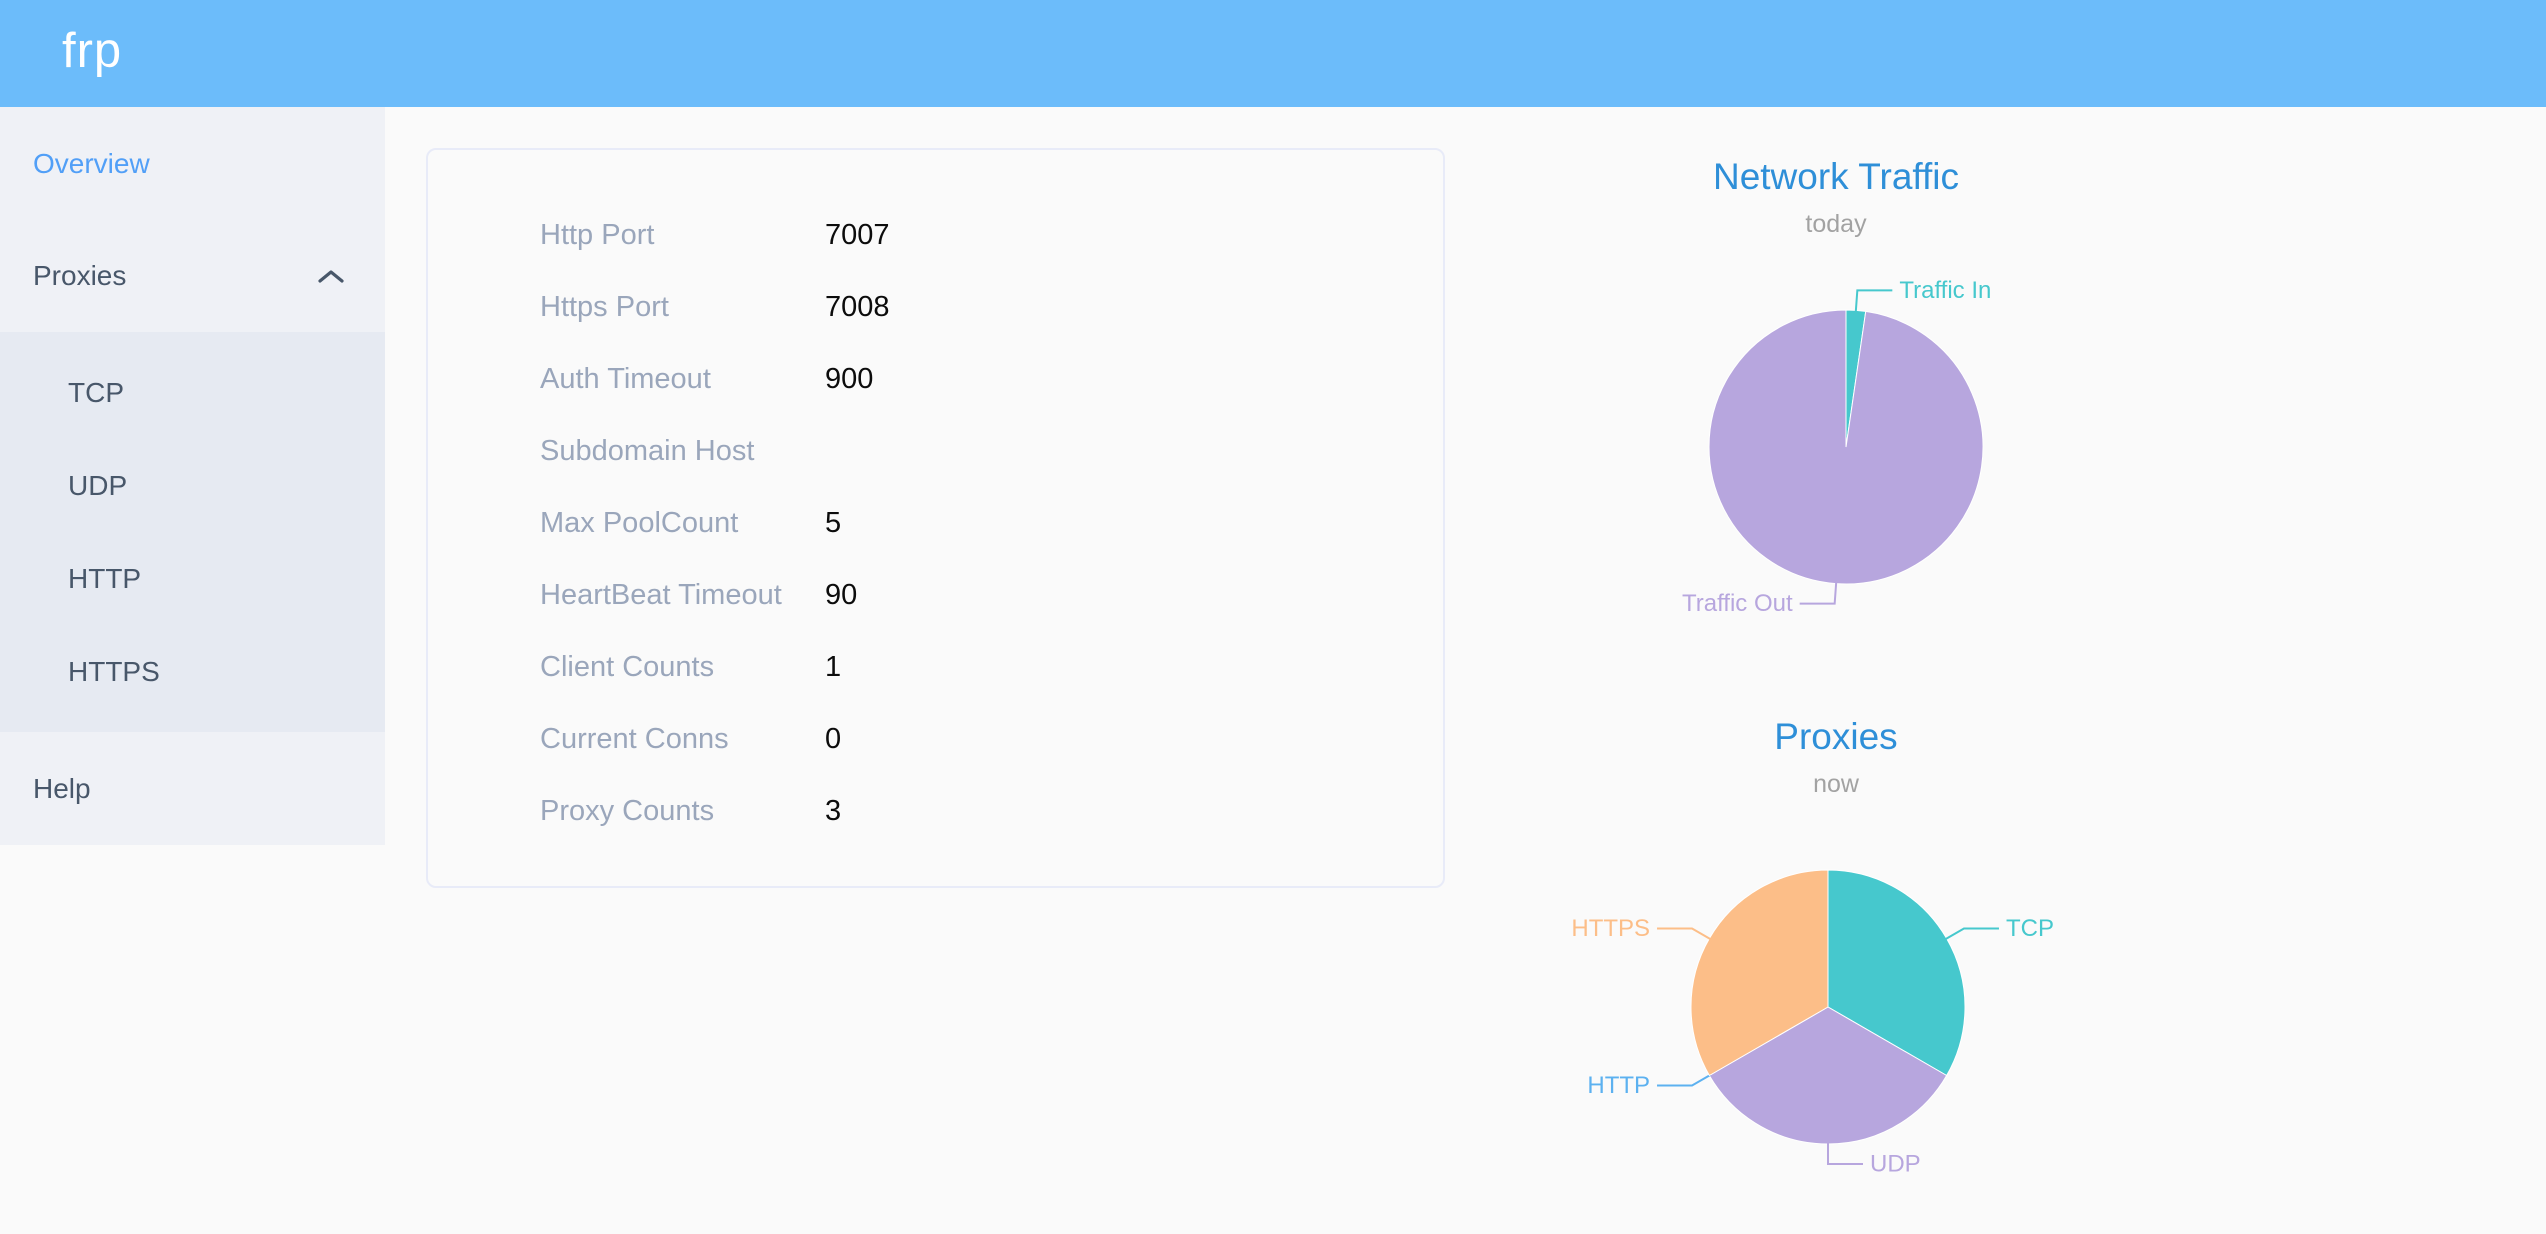  I want to click on pie-label-line-udp, so click(1845, 1154).